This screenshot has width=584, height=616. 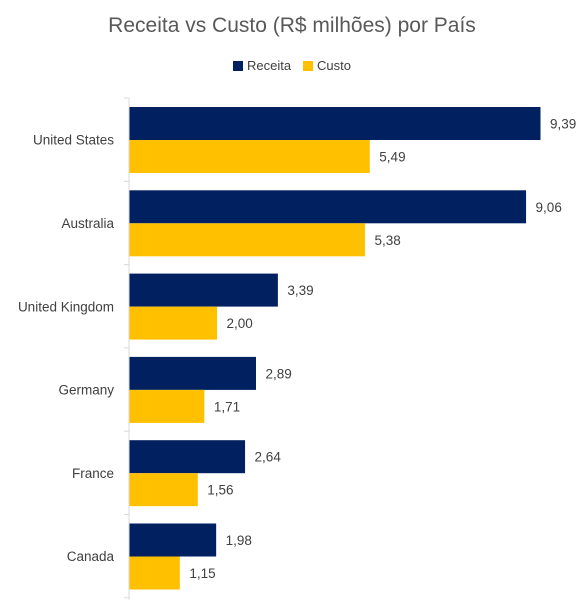 I want to click on legend-swatch-receita, so click(x=237, y=65).